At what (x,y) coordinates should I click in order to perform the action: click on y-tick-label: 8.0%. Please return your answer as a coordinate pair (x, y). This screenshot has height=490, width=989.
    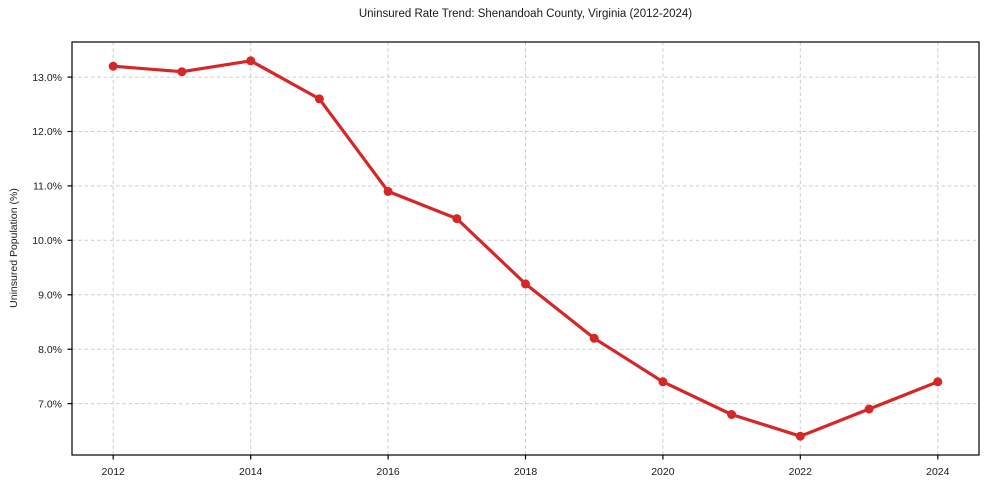
    Looking at the image, I should click on (50, 350).